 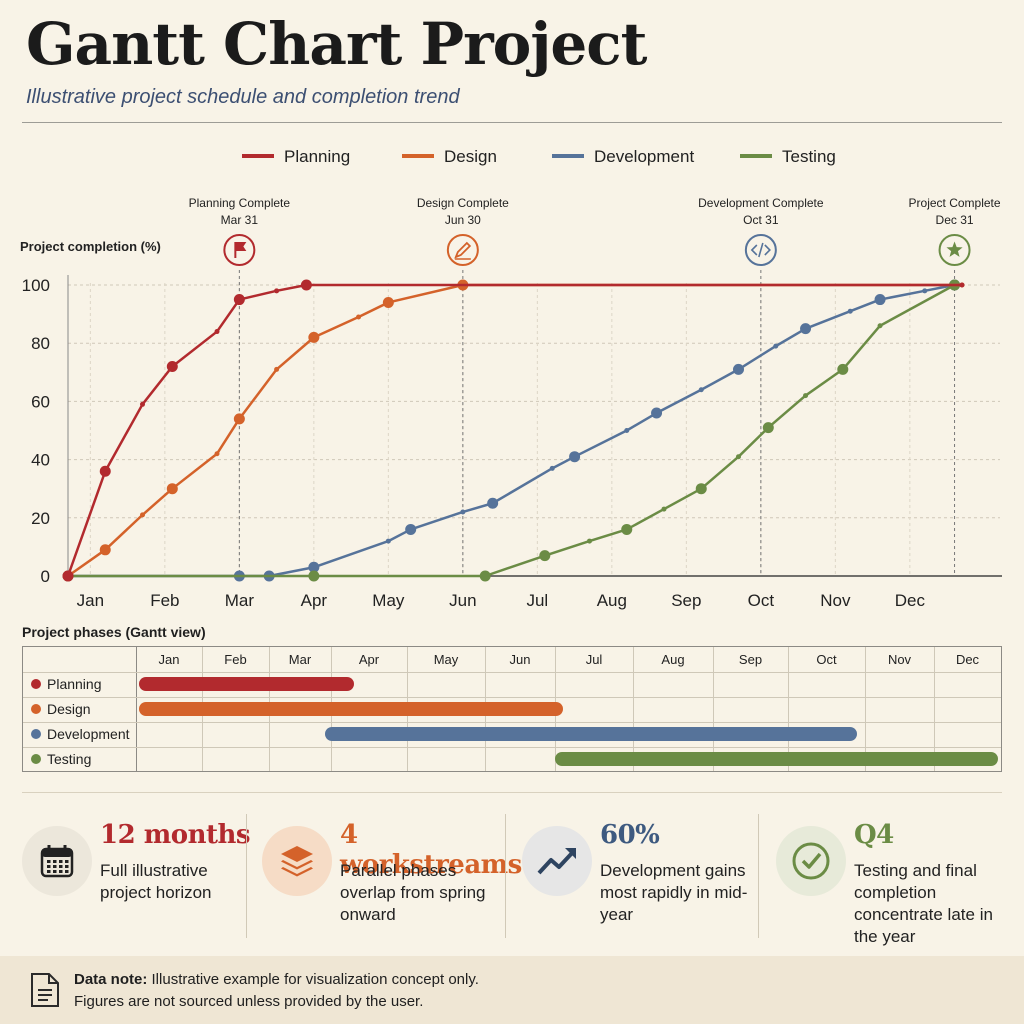 What do you see at coordinates (776, 759) in the screenshot?
I see `gantt-bar-testing` at bounding box center [776, 759].